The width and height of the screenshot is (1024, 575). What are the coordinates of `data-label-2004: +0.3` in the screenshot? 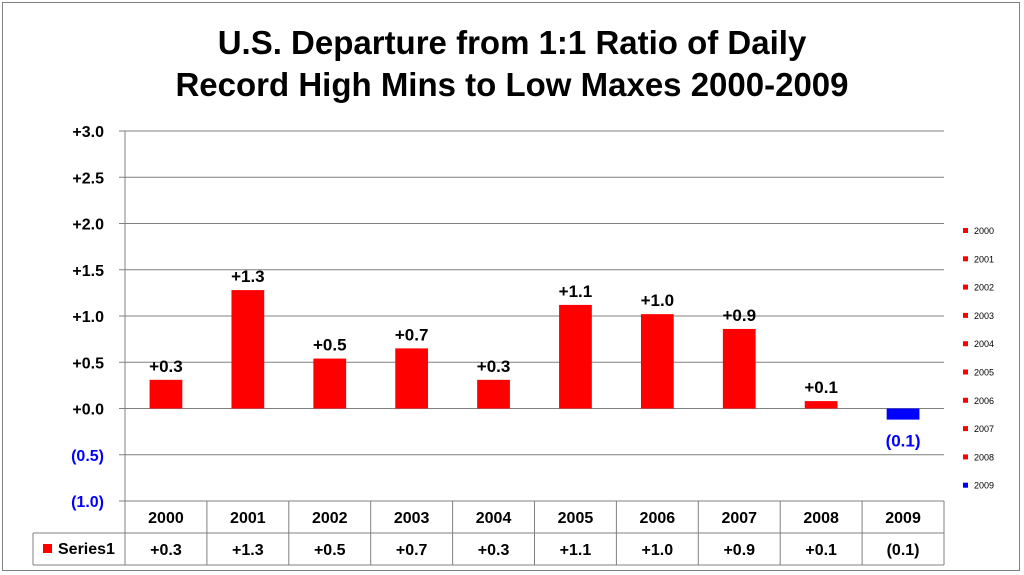 It's located at (494, 366).